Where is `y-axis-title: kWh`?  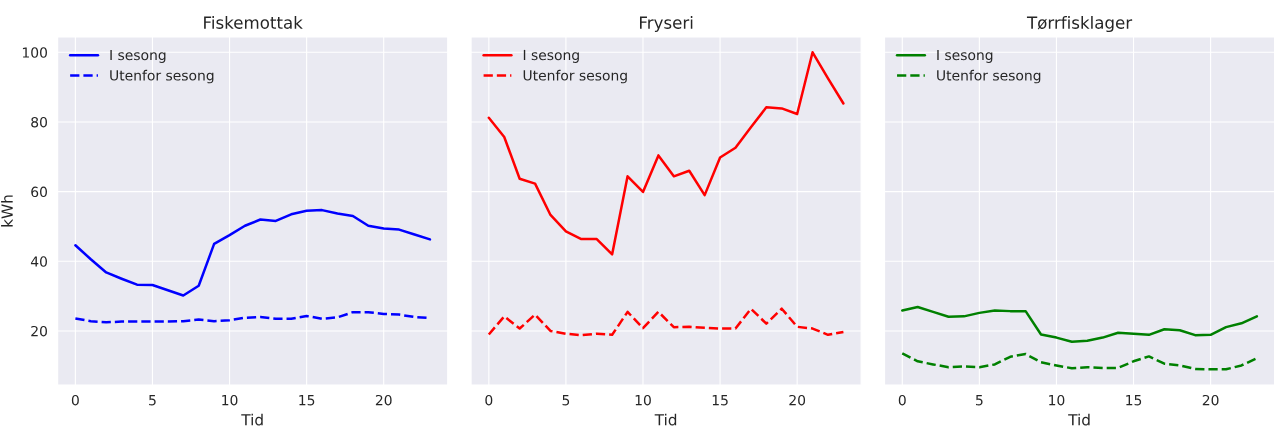
y-axis-title: kWh is located at coordinates (7, 211).